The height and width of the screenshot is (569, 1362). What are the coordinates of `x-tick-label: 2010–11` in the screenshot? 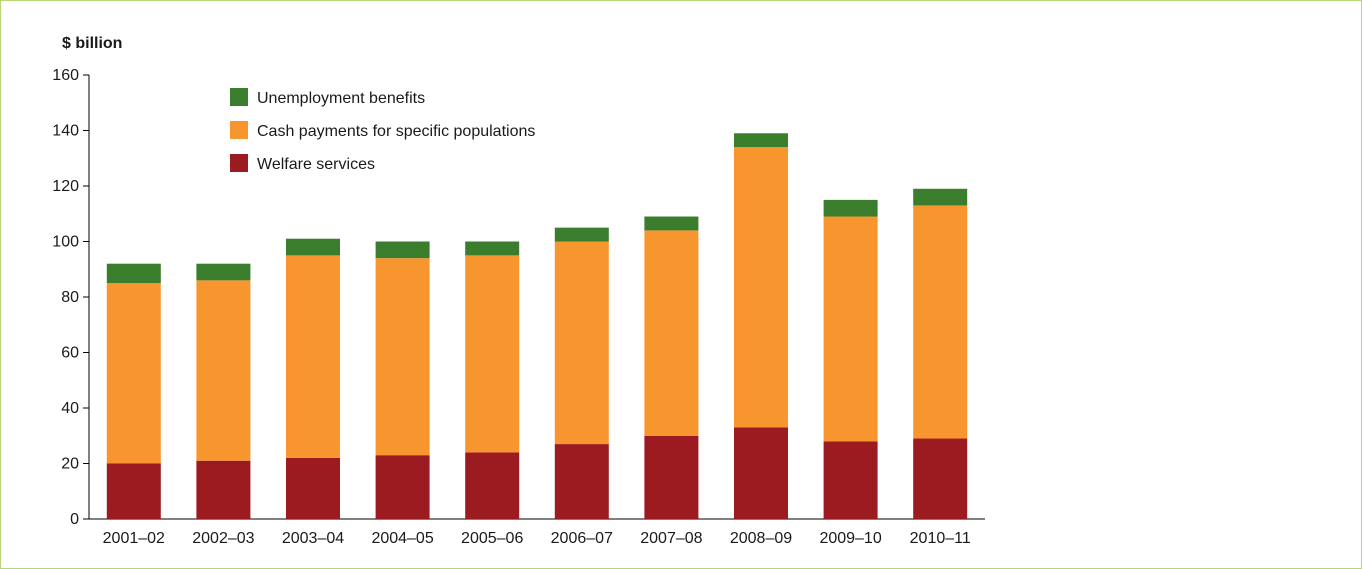 It's located at (940, 538).